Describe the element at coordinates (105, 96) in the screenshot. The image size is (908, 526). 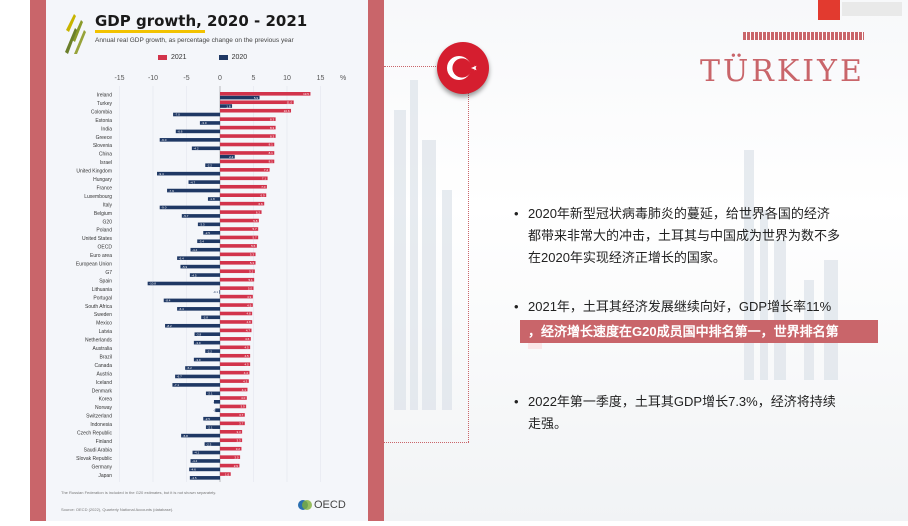
I see `category-label: Ireland` at that location.